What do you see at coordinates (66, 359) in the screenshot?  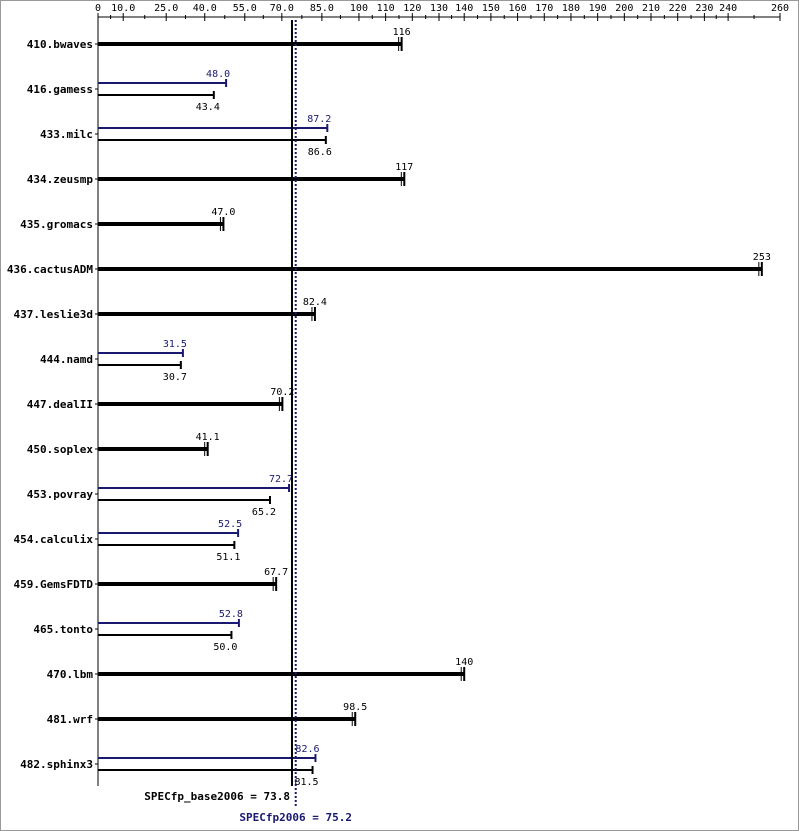 I see `benchmark-label: 444.namd` at bounding box center [66, 359].